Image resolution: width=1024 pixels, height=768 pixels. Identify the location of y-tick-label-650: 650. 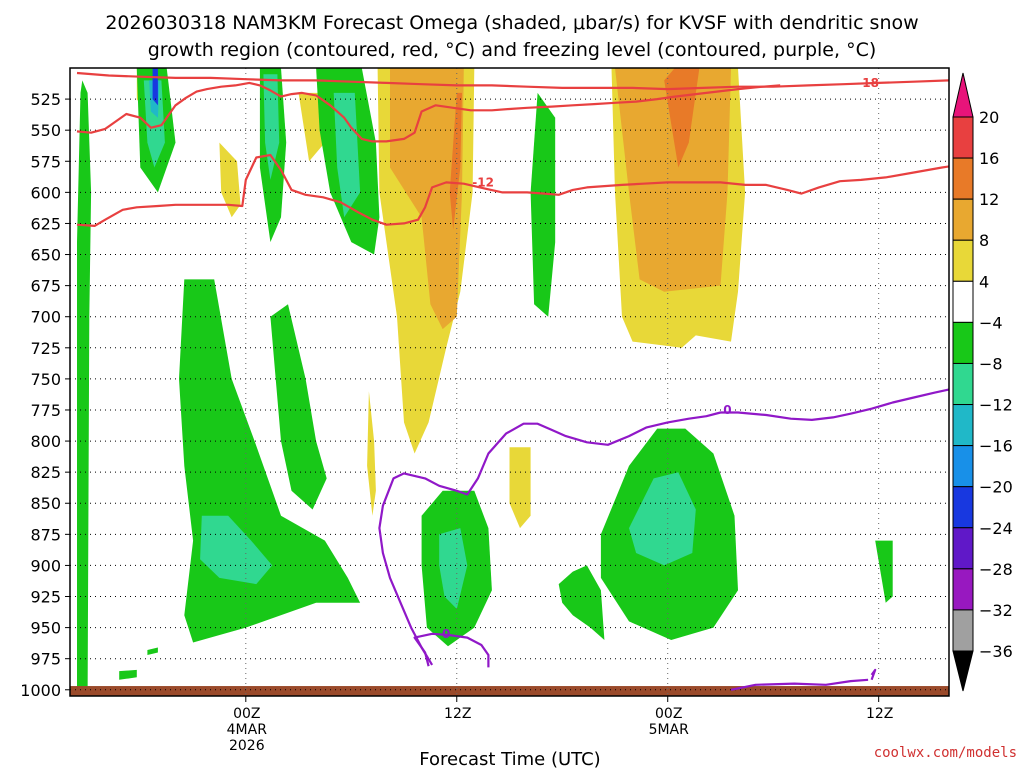
(45, 255).